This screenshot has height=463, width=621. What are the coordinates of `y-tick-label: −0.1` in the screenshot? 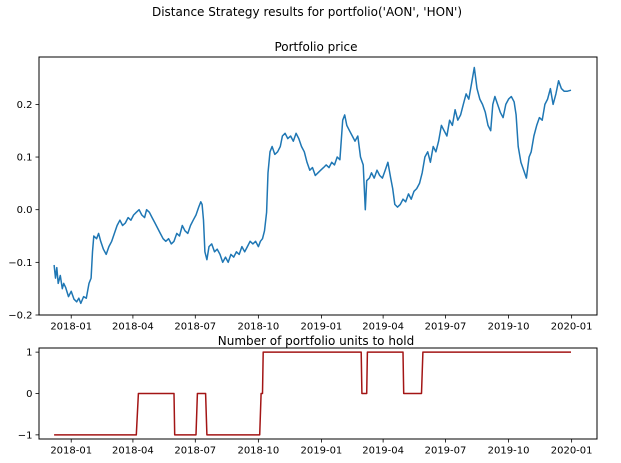 It's located at (20, 263).